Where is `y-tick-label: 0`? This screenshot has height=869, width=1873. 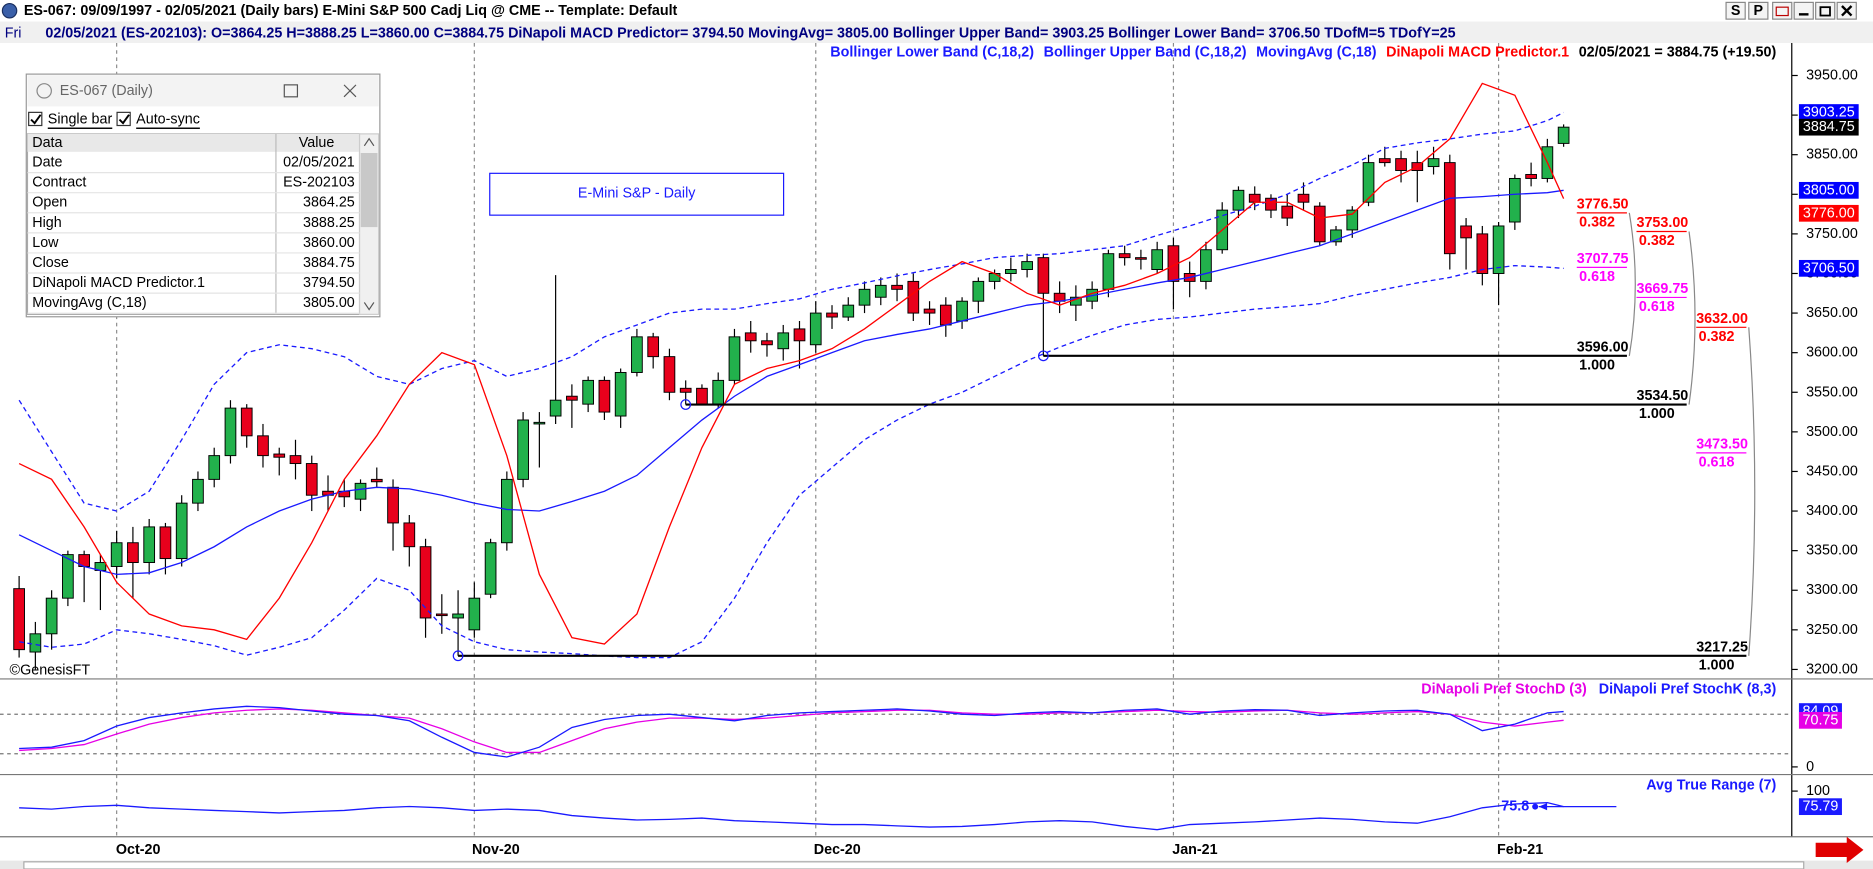 y-tick-label: 0 is located at coordinates (1810, 767).